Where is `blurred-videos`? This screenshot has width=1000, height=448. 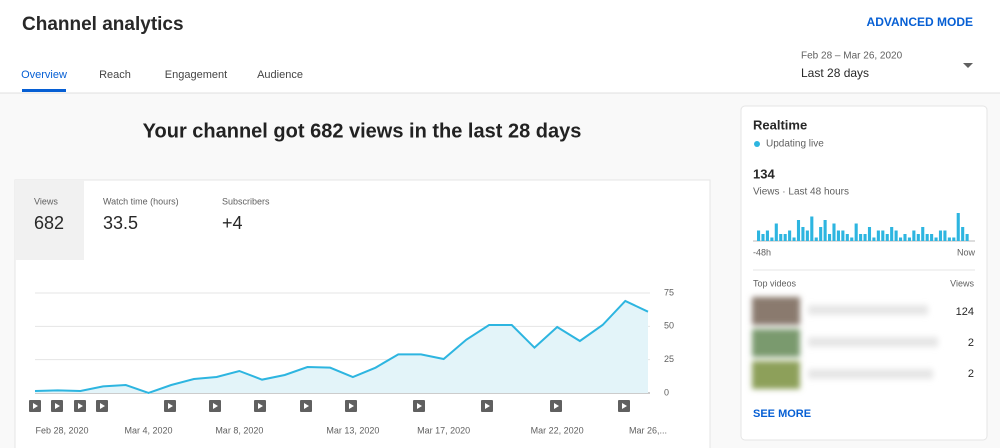 blurred-videos is located at coordinates (845, 343).